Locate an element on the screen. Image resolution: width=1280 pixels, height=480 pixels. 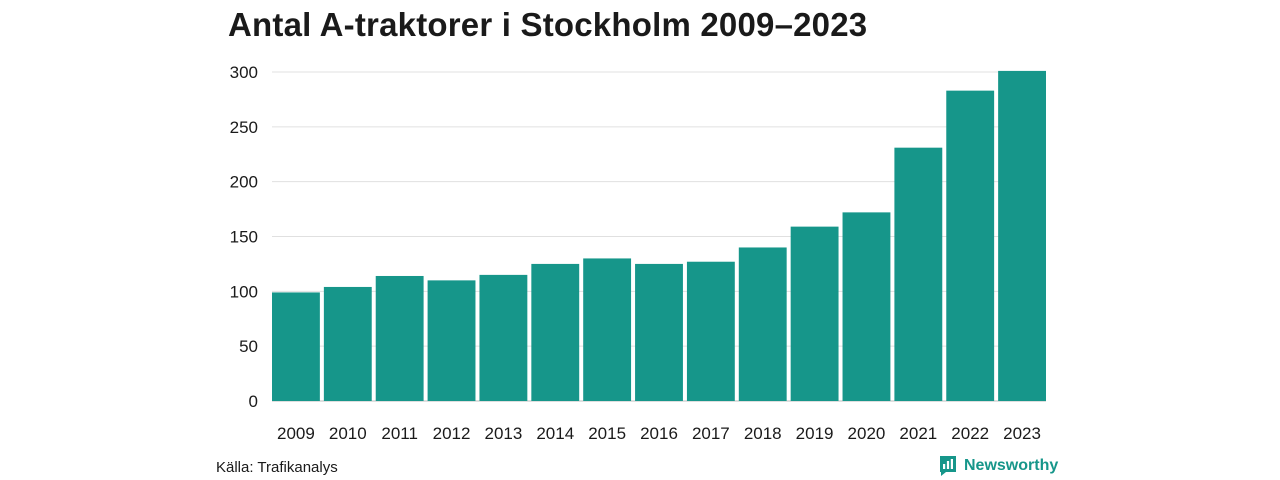
x-tick-label: 2020 is located at coordinates (867, 433).